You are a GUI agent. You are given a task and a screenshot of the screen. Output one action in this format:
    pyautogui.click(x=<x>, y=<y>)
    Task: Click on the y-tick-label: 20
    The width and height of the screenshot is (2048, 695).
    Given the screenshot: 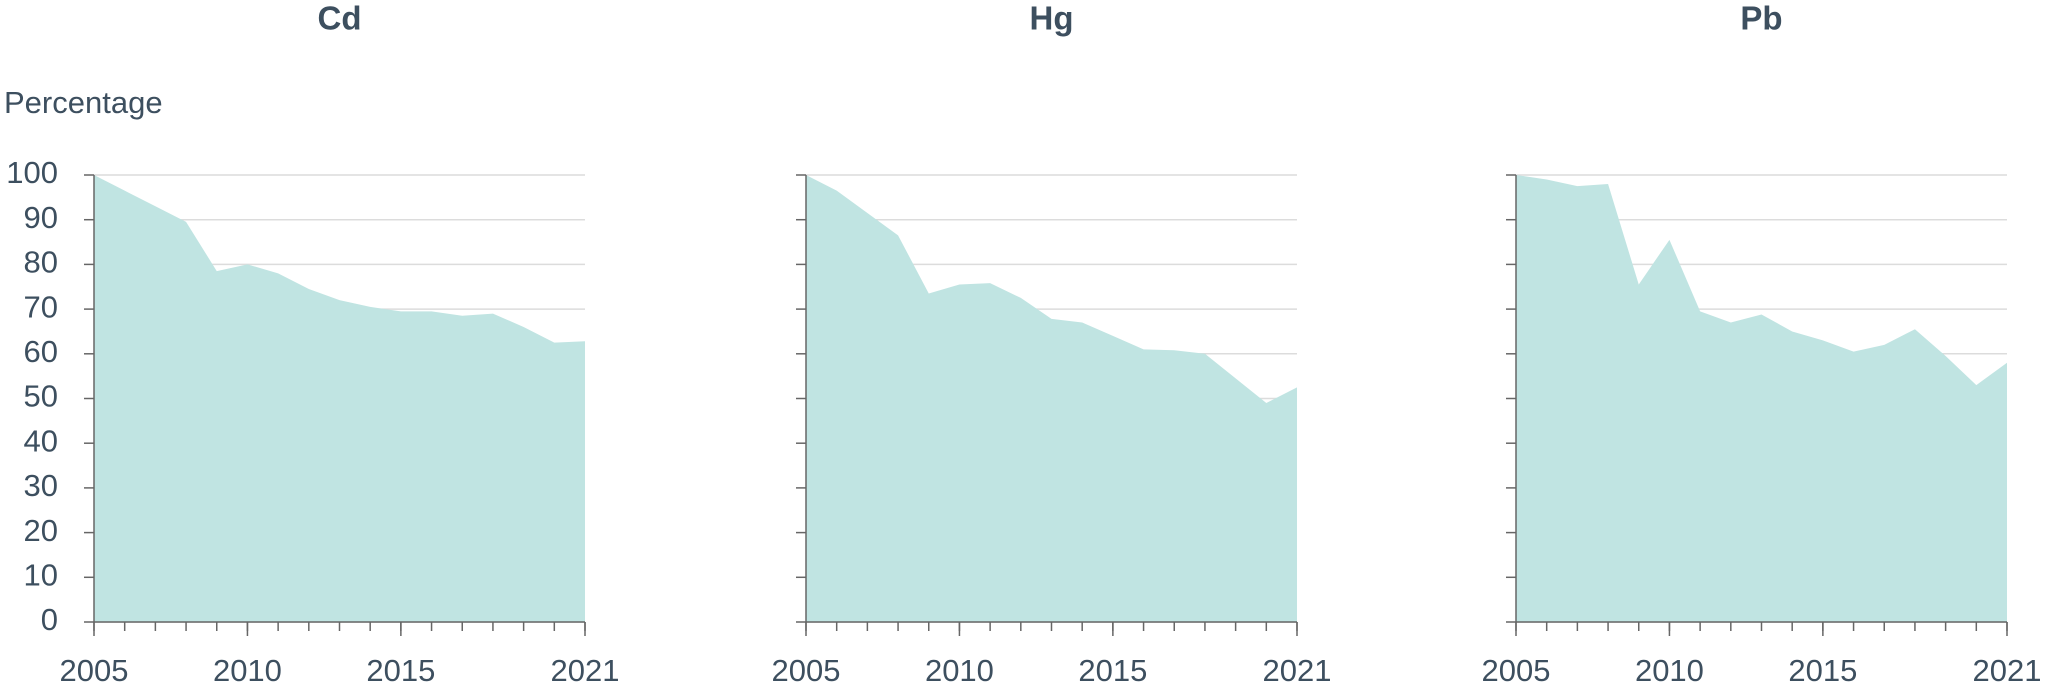 What is the action you would take?
    pyautogui.click(x=41, y=530)
    